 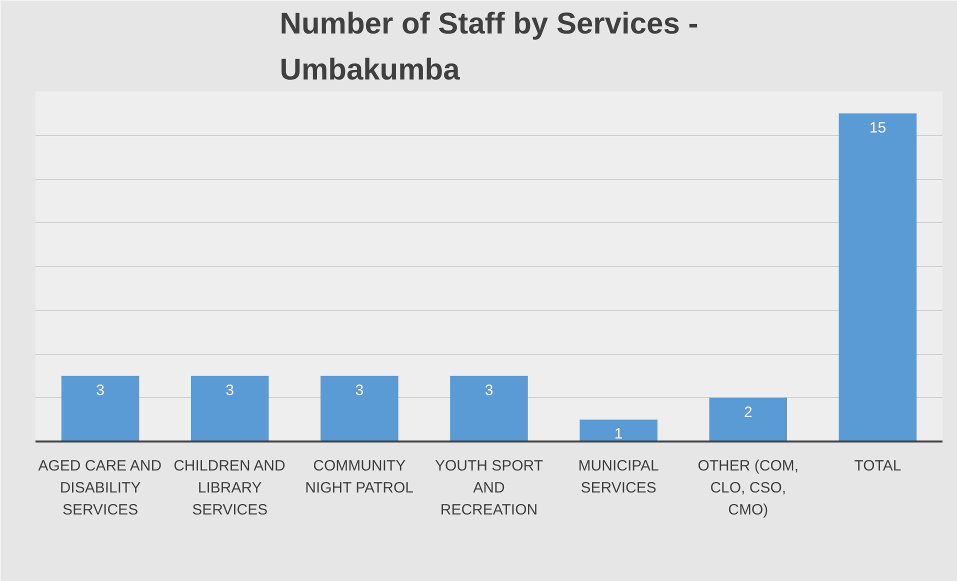 I want to click on x-tick-label: CHILDREN AND LIBRARY SERVICES, so click(x=230, y=488).